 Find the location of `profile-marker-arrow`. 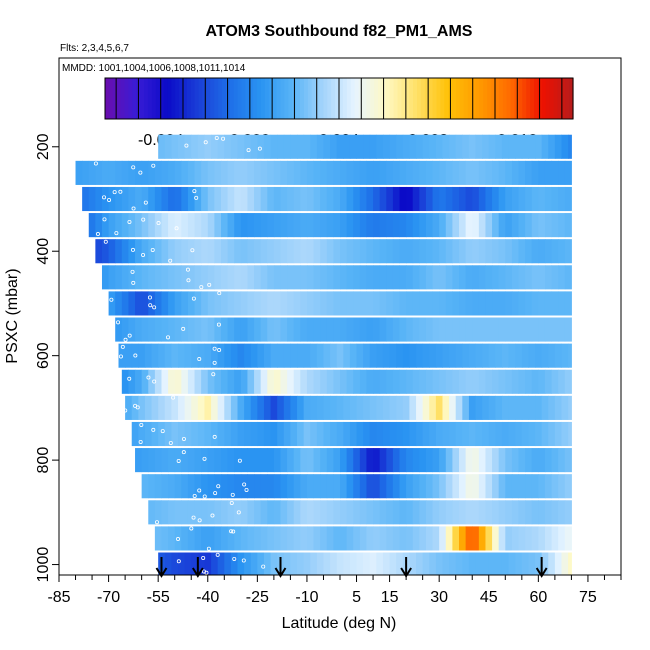

profile-marker-arrow is located at coordinates (280, 572).